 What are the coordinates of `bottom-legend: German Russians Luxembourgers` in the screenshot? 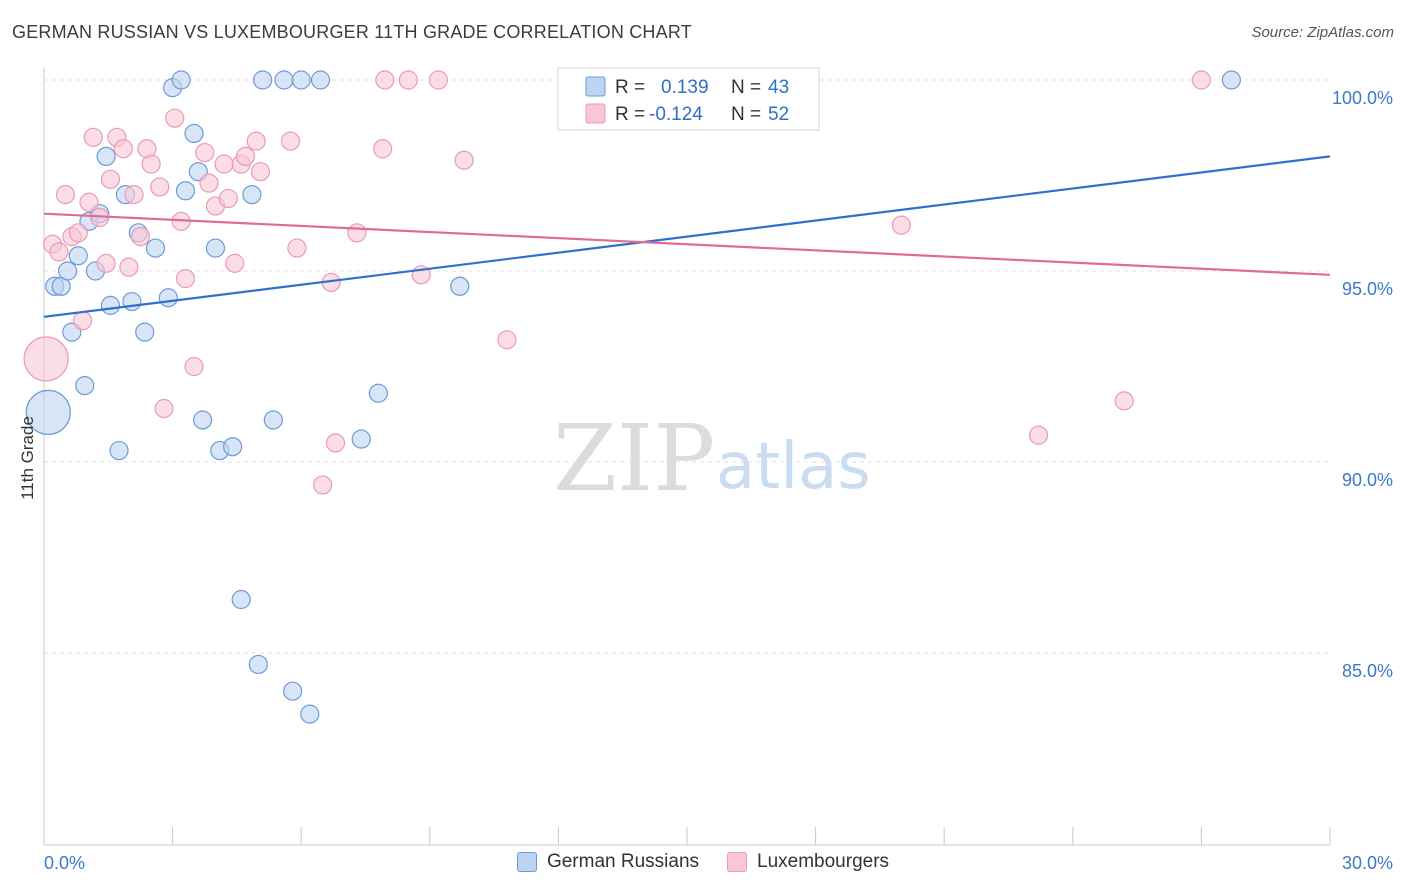 It's located at (703, 862).